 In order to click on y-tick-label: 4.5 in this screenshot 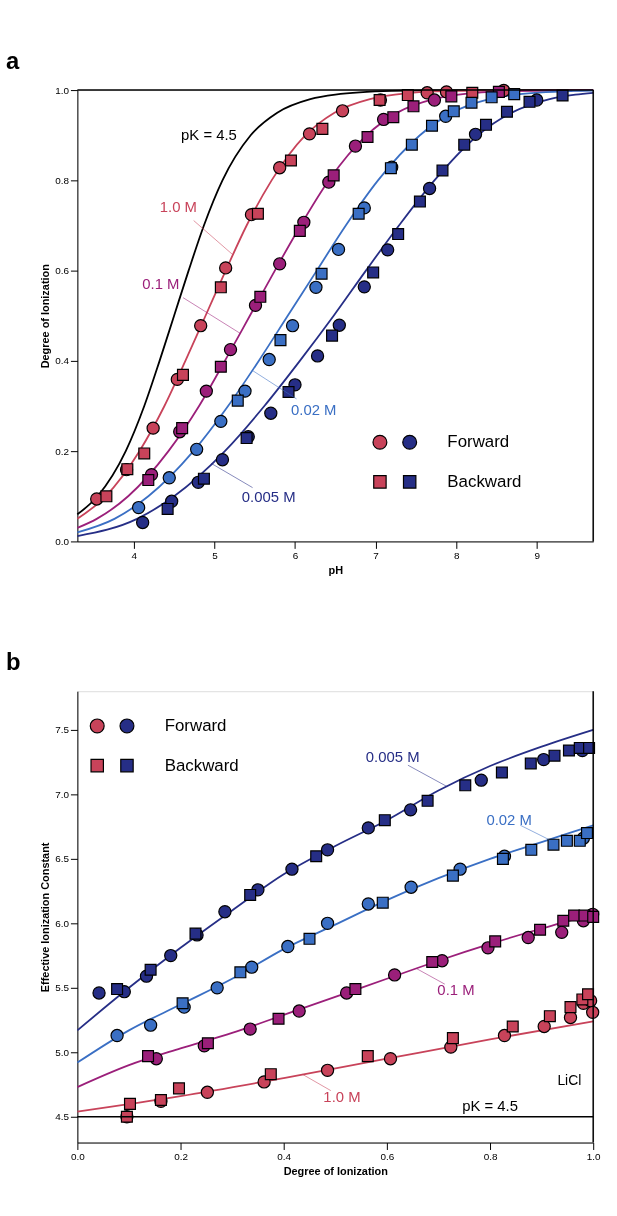, I will do `click(62, 1117)`.